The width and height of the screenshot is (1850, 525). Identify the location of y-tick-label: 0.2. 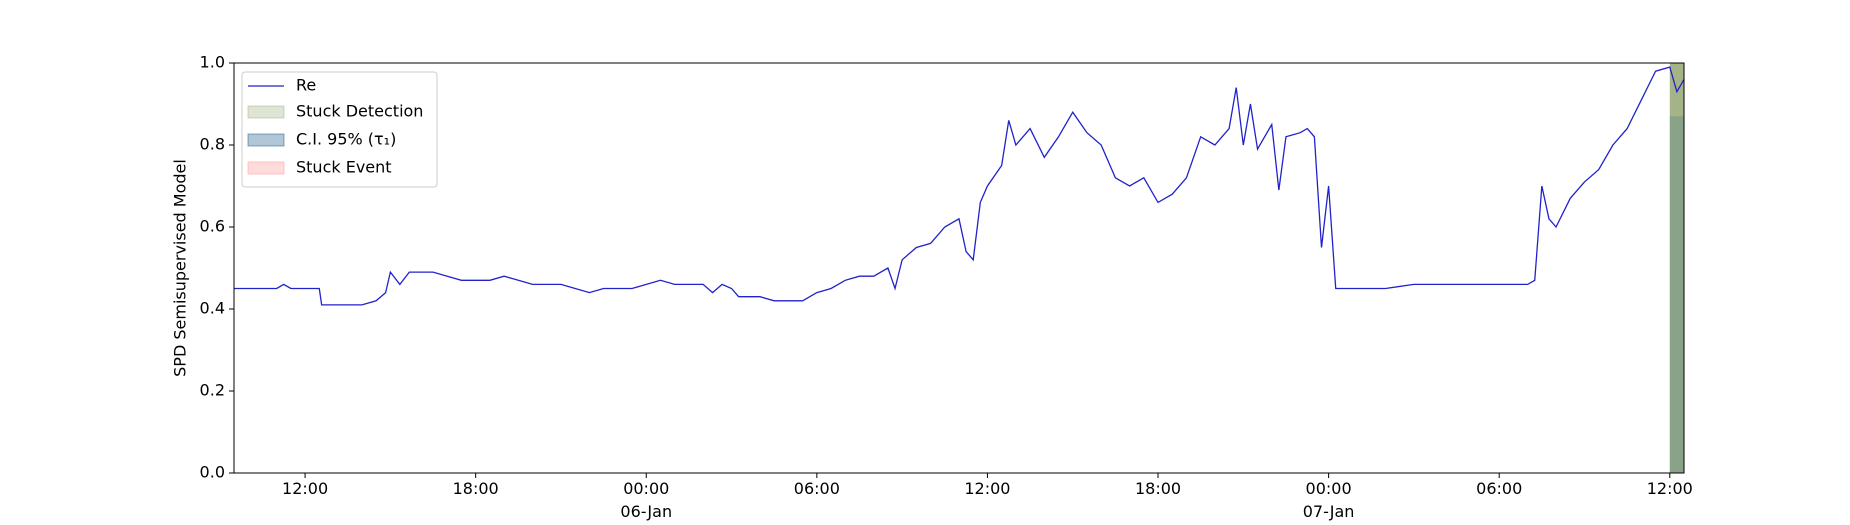
(212, 390).